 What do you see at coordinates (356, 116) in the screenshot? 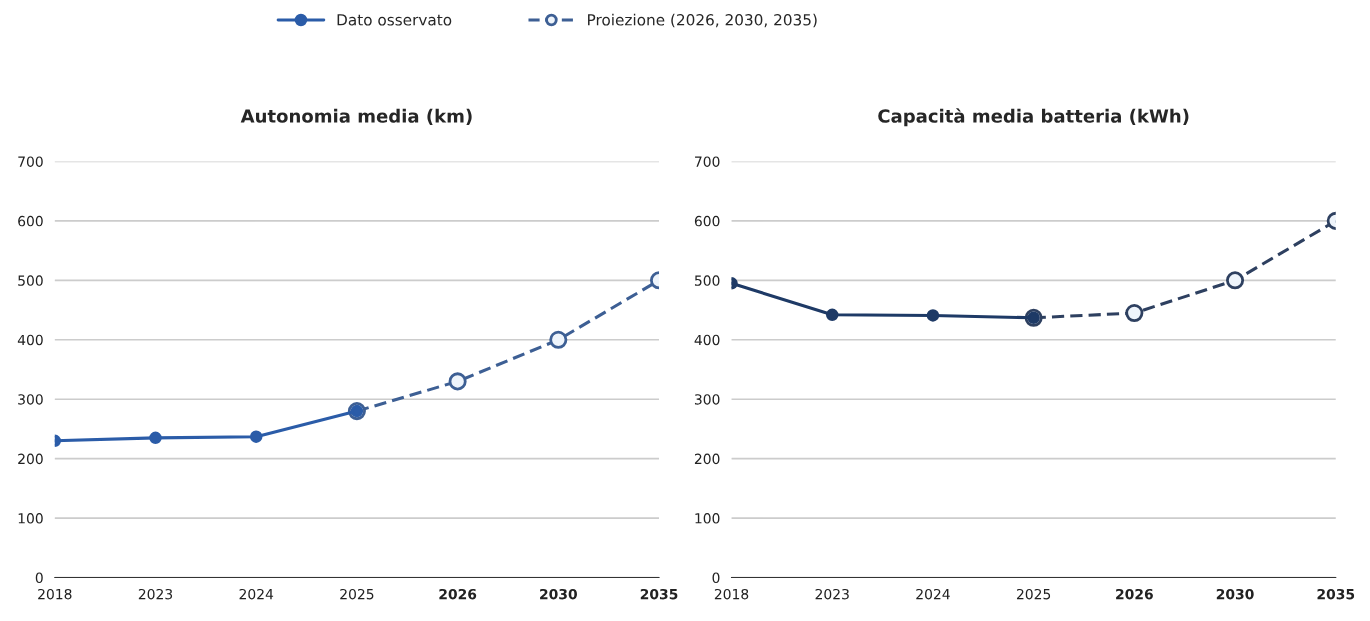
I see `chart-title: Autonomia media (km)` at bounding box center [356, 116].